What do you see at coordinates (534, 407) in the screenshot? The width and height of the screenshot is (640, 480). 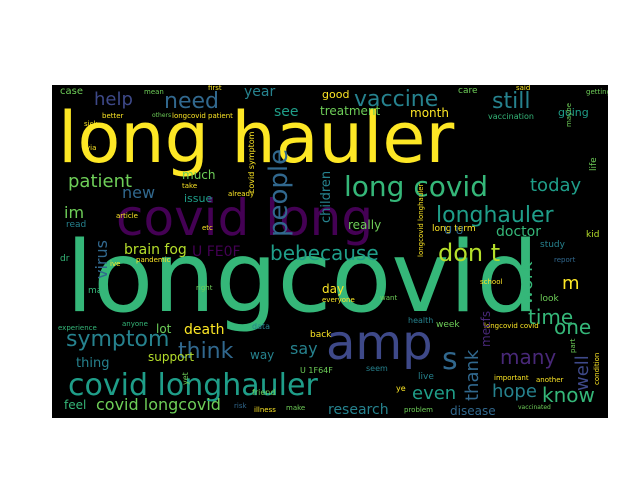 I see `word-vaccinated: vaccinated` at bounding box center [534, 407].